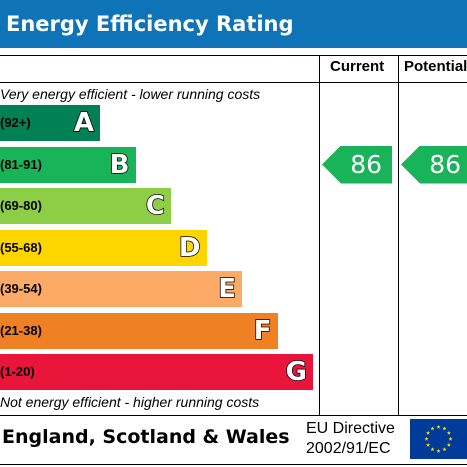 Image resolution: width=467 pixels, height=467 pixels. What do you see at coordinates (21, 247) in the screenshot?
I see `band-range-label: (55-68)` at bounding box center [21, 247].